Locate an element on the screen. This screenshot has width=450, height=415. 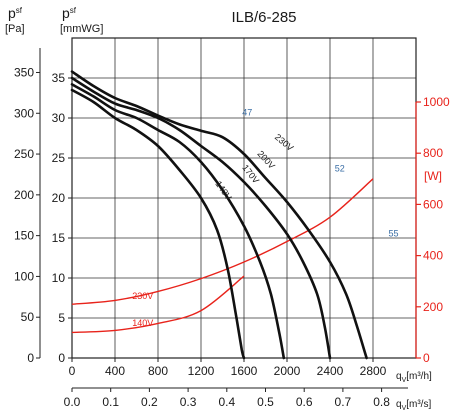
ms-tick-label: 0.3 is located at coordinates (188, 402).